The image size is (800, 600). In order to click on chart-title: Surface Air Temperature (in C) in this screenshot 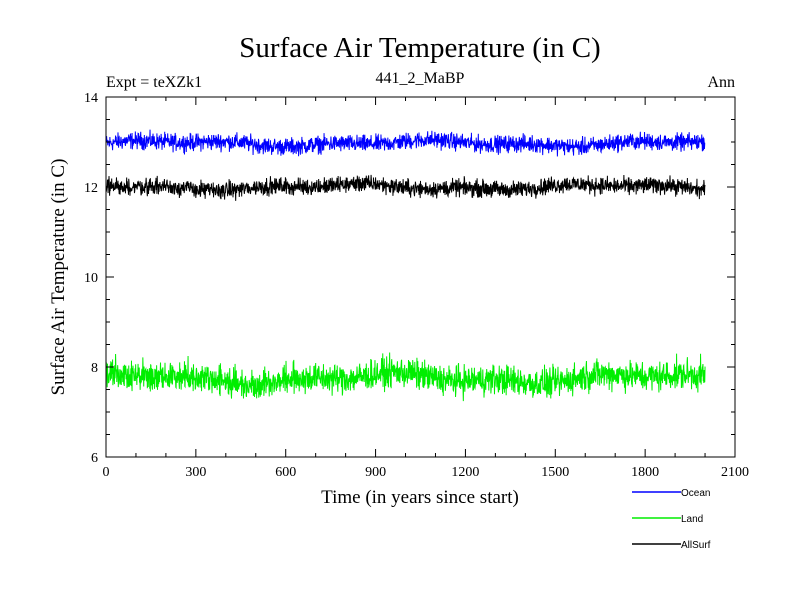, I will do `click(419, 48)`.